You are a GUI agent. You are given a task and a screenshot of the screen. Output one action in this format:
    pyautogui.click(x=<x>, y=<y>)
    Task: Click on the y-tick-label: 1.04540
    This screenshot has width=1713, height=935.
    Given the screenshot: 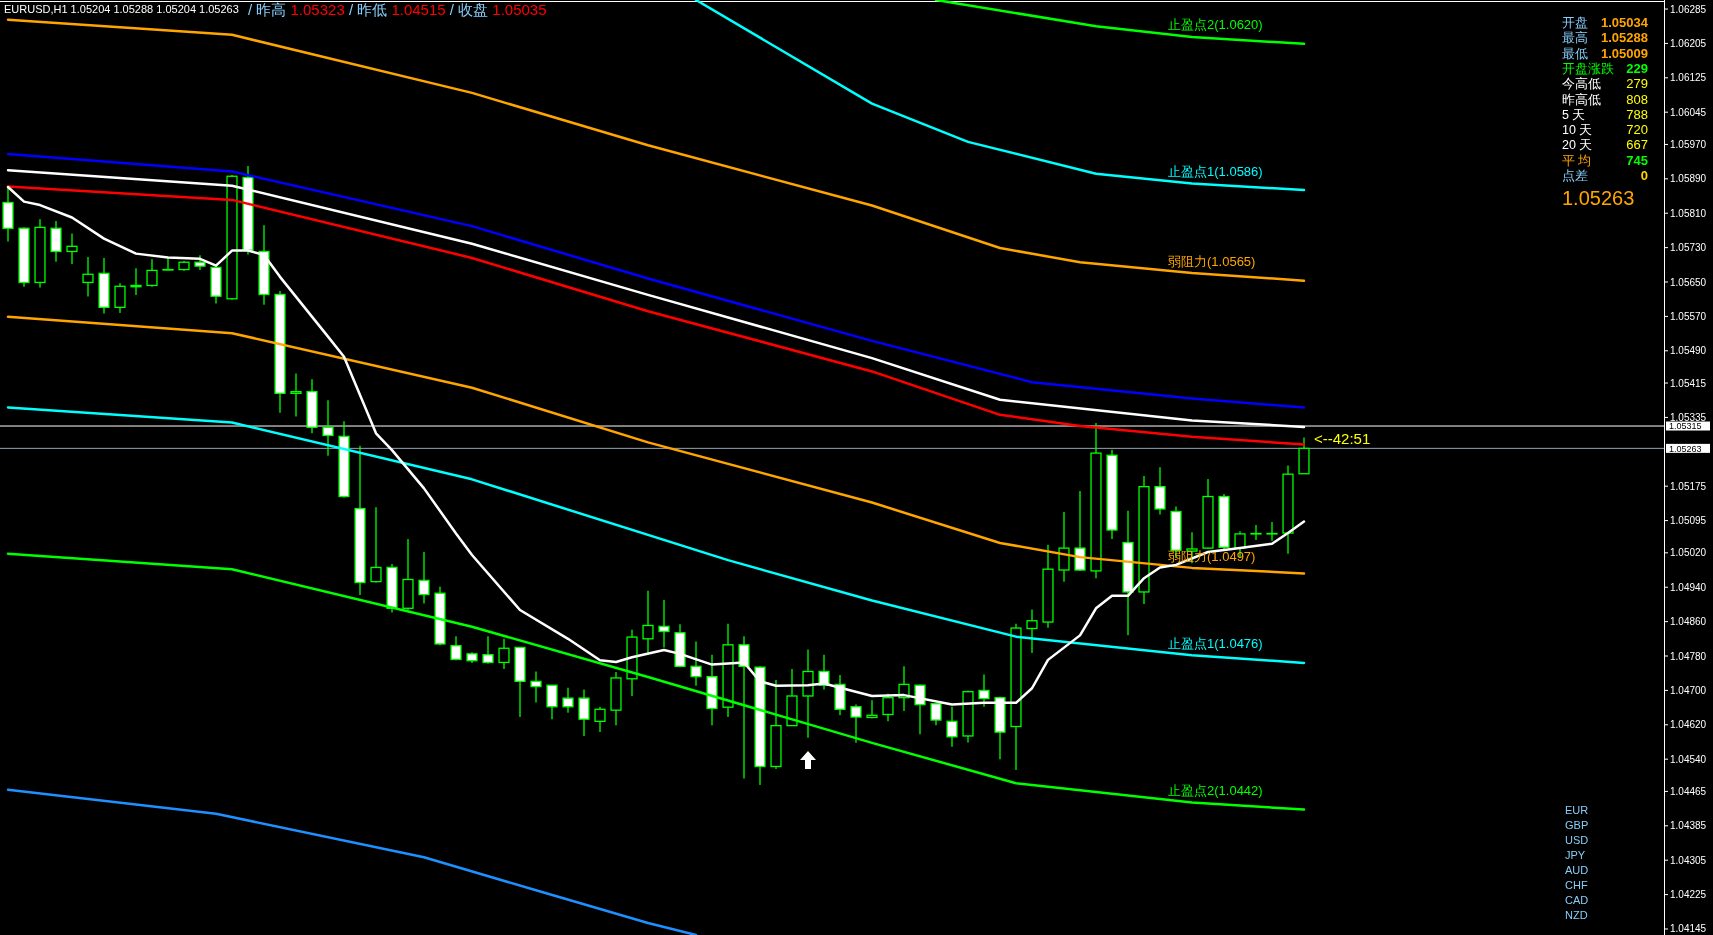 What is the action you would take?
    pyautogui.click(x=1688, y=759)
    